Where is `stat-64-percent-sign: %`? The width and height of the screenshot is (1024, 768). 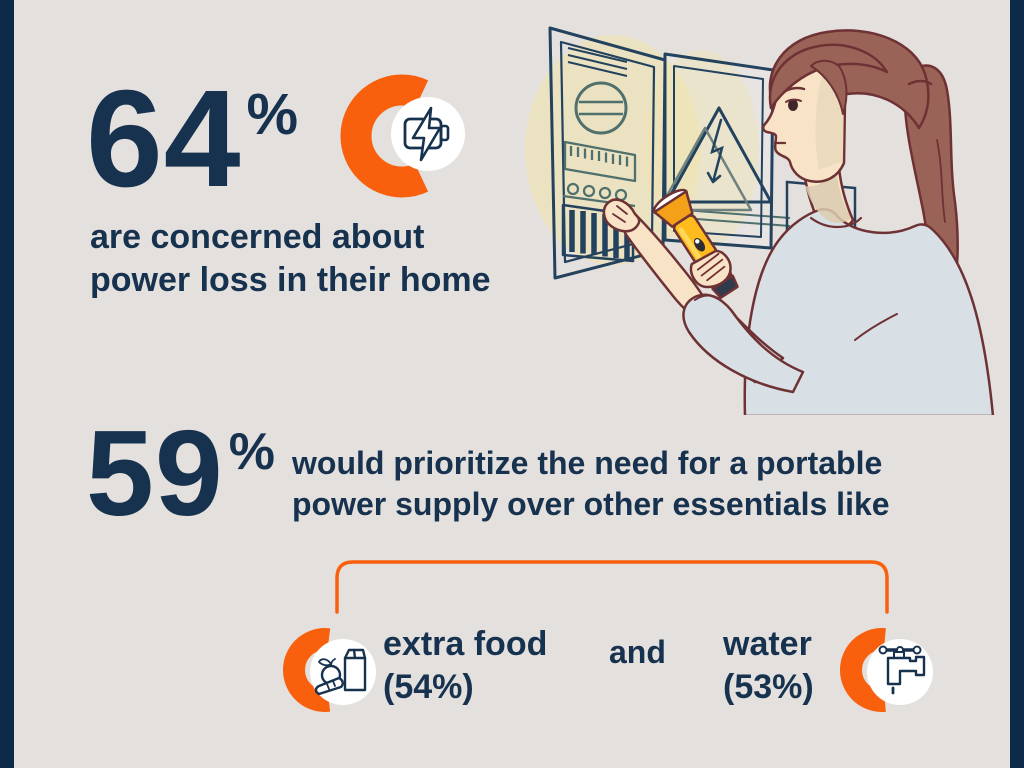
stat-64-percent-sign: % is located at coordinates (273, 114).